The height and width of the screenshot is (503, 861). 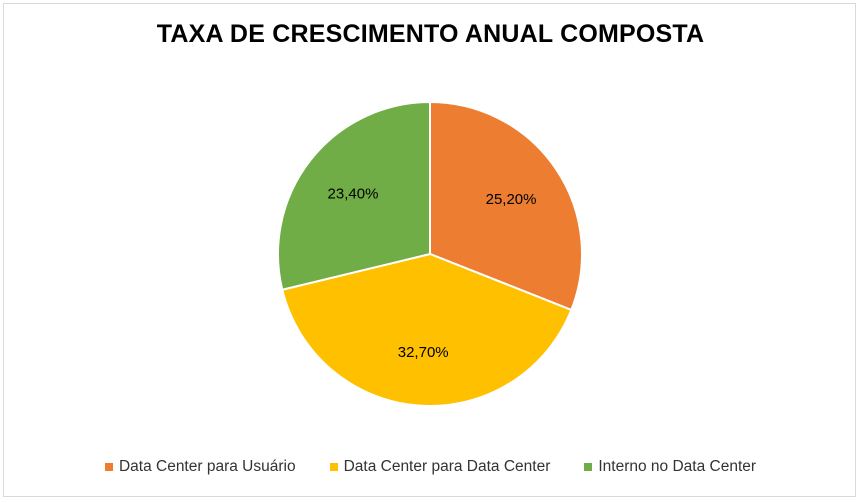 I want to click on legend-label: Data Center para Data Center, so click(x=447, y=466).